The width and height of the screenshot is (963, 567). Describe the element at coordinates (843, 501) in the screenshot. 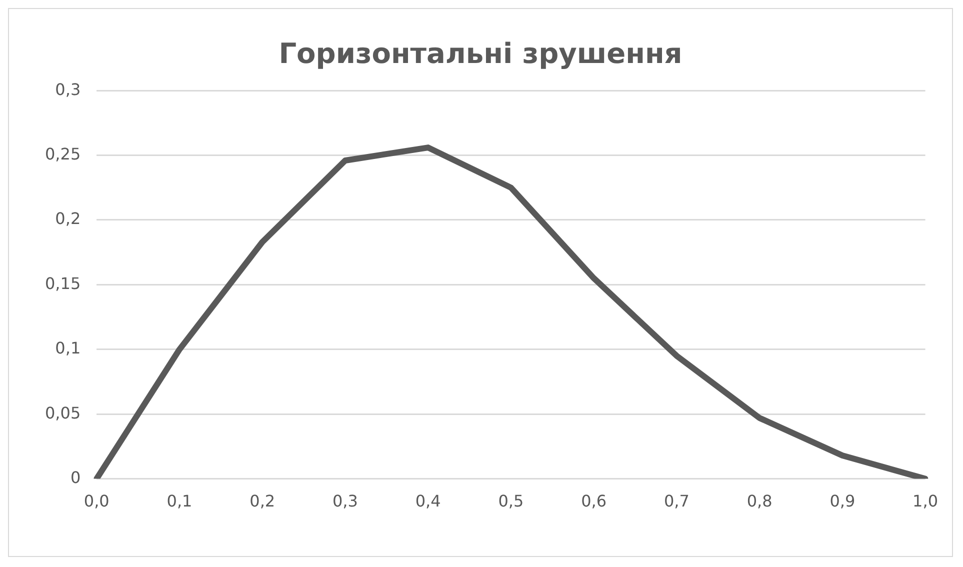

I see `x-tick-label: 0,9` at that location.